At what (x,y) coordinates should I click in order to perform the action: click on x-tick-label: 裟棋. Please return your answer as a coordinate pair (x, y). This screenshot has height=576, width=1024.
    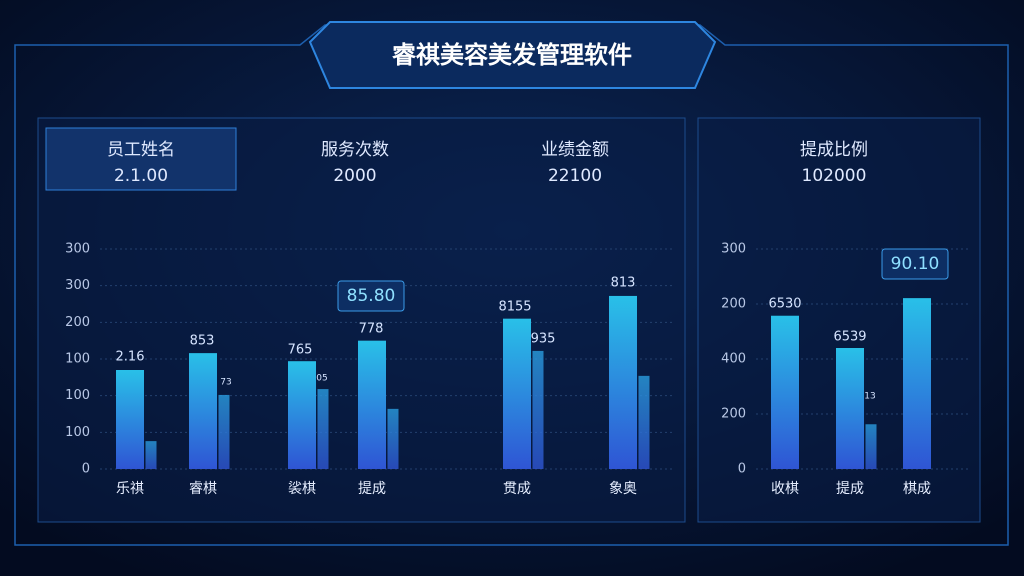
    Looking at the image, I should click on (302, 489).